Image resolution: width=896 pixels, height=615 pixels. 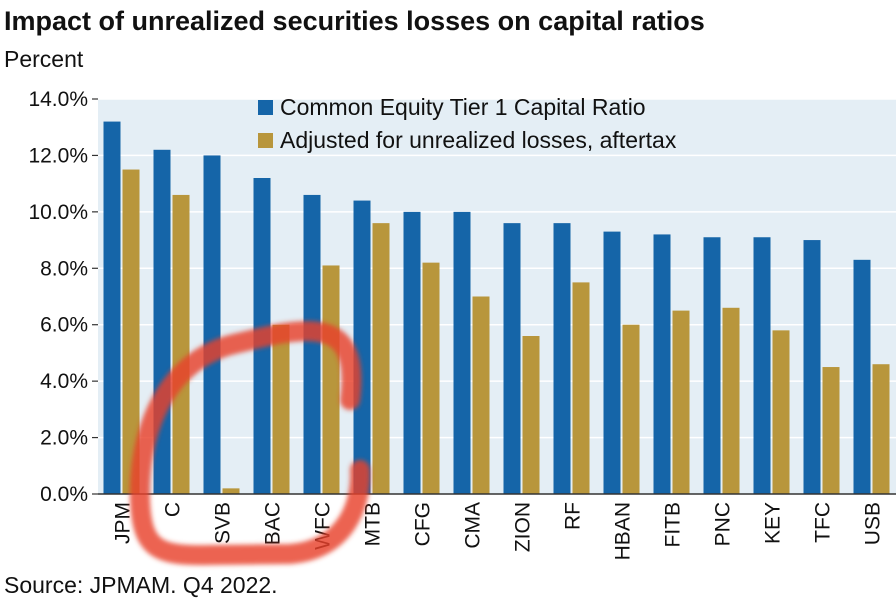 What do you see at coordinates (831, 430) in the screenshot?
I see `bar-adjusted-tfc` at bounding box center [831, 430].